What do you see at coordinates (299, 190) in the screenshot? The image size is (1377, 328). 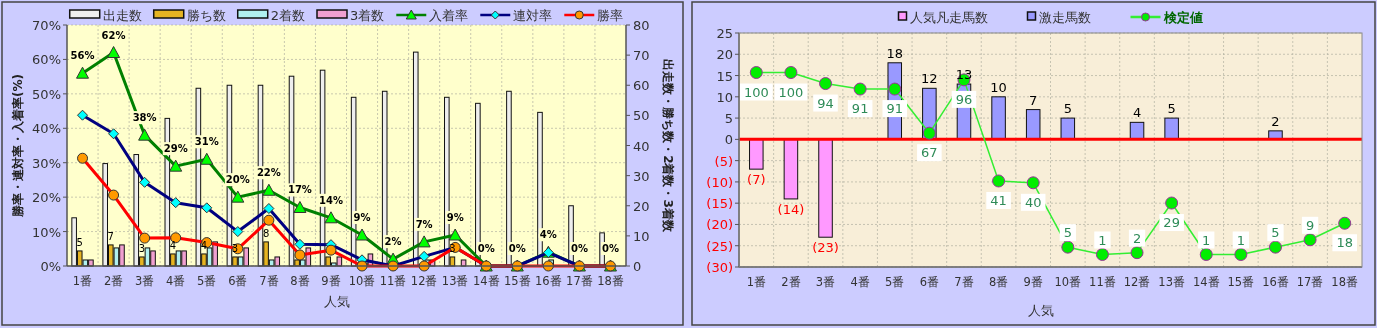 I see `data-label: 17%` at bounding box center [299, 190].